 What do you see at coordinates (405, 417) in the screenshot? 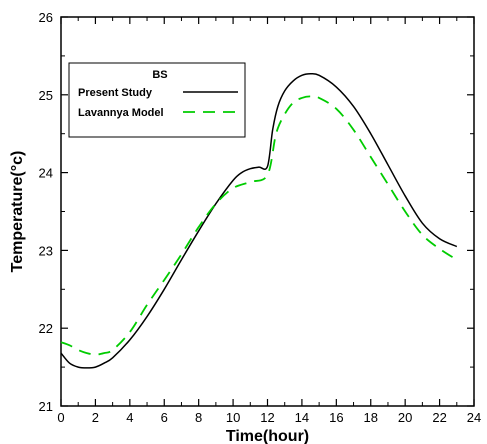
I see `x-tick-label: 20` at bounding box center [405, 417].